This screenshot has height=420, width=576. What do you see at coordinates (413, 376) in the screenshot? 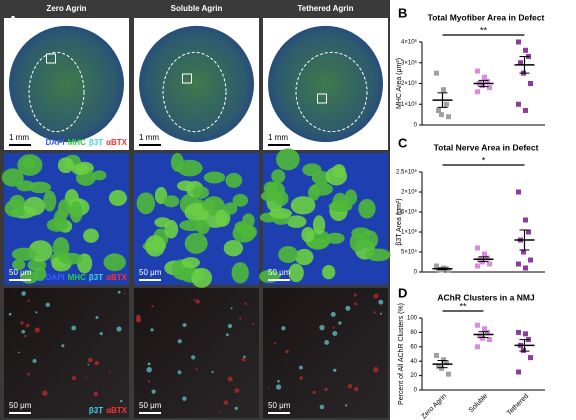
I see `y-tick-label: 20` at bounding box center [413, 376].